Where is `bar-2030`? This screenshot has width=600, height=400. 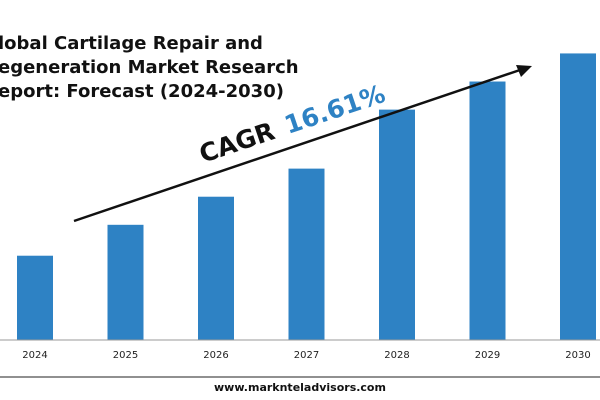
bar-2030 is located at coordinates (578, 197).